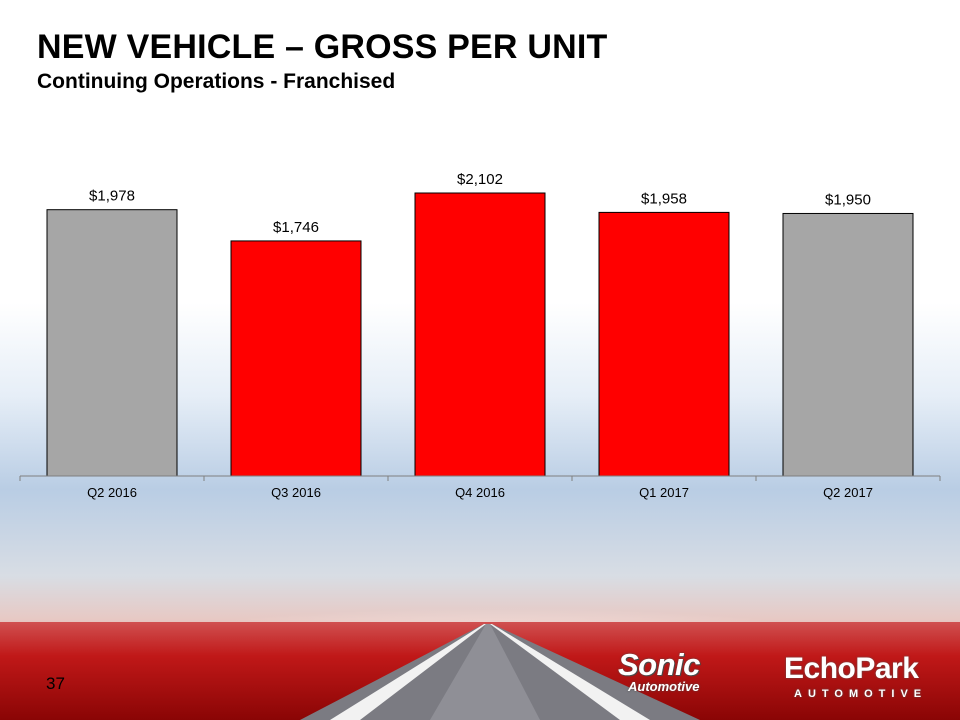  I want to click on echopark-logo-wordmark: EchoPark, so click(851, 668).